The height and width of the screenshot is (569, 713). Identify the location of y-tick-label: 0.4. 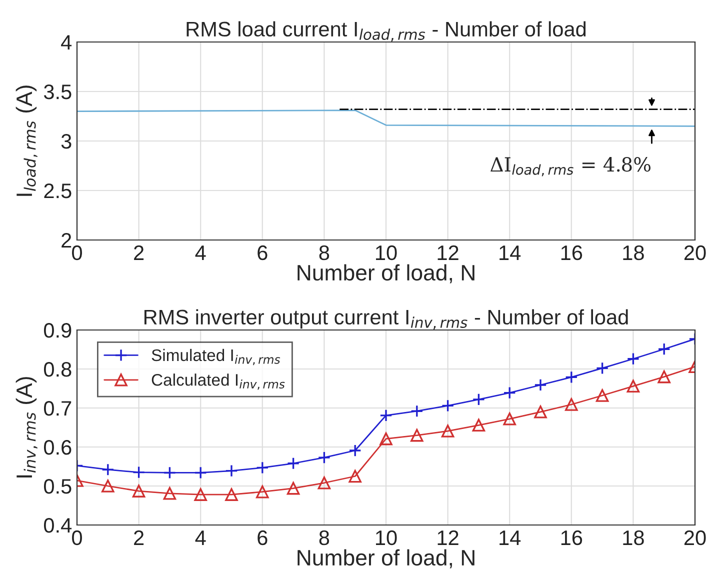
(58, 525).